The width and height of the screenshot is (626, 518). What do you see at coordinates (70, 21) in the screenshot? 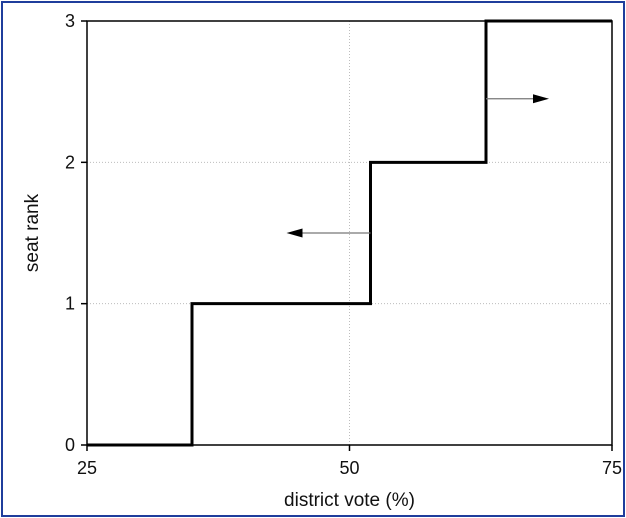
I see `y-tick-label-3: 3` at bounding box center [70, 21].